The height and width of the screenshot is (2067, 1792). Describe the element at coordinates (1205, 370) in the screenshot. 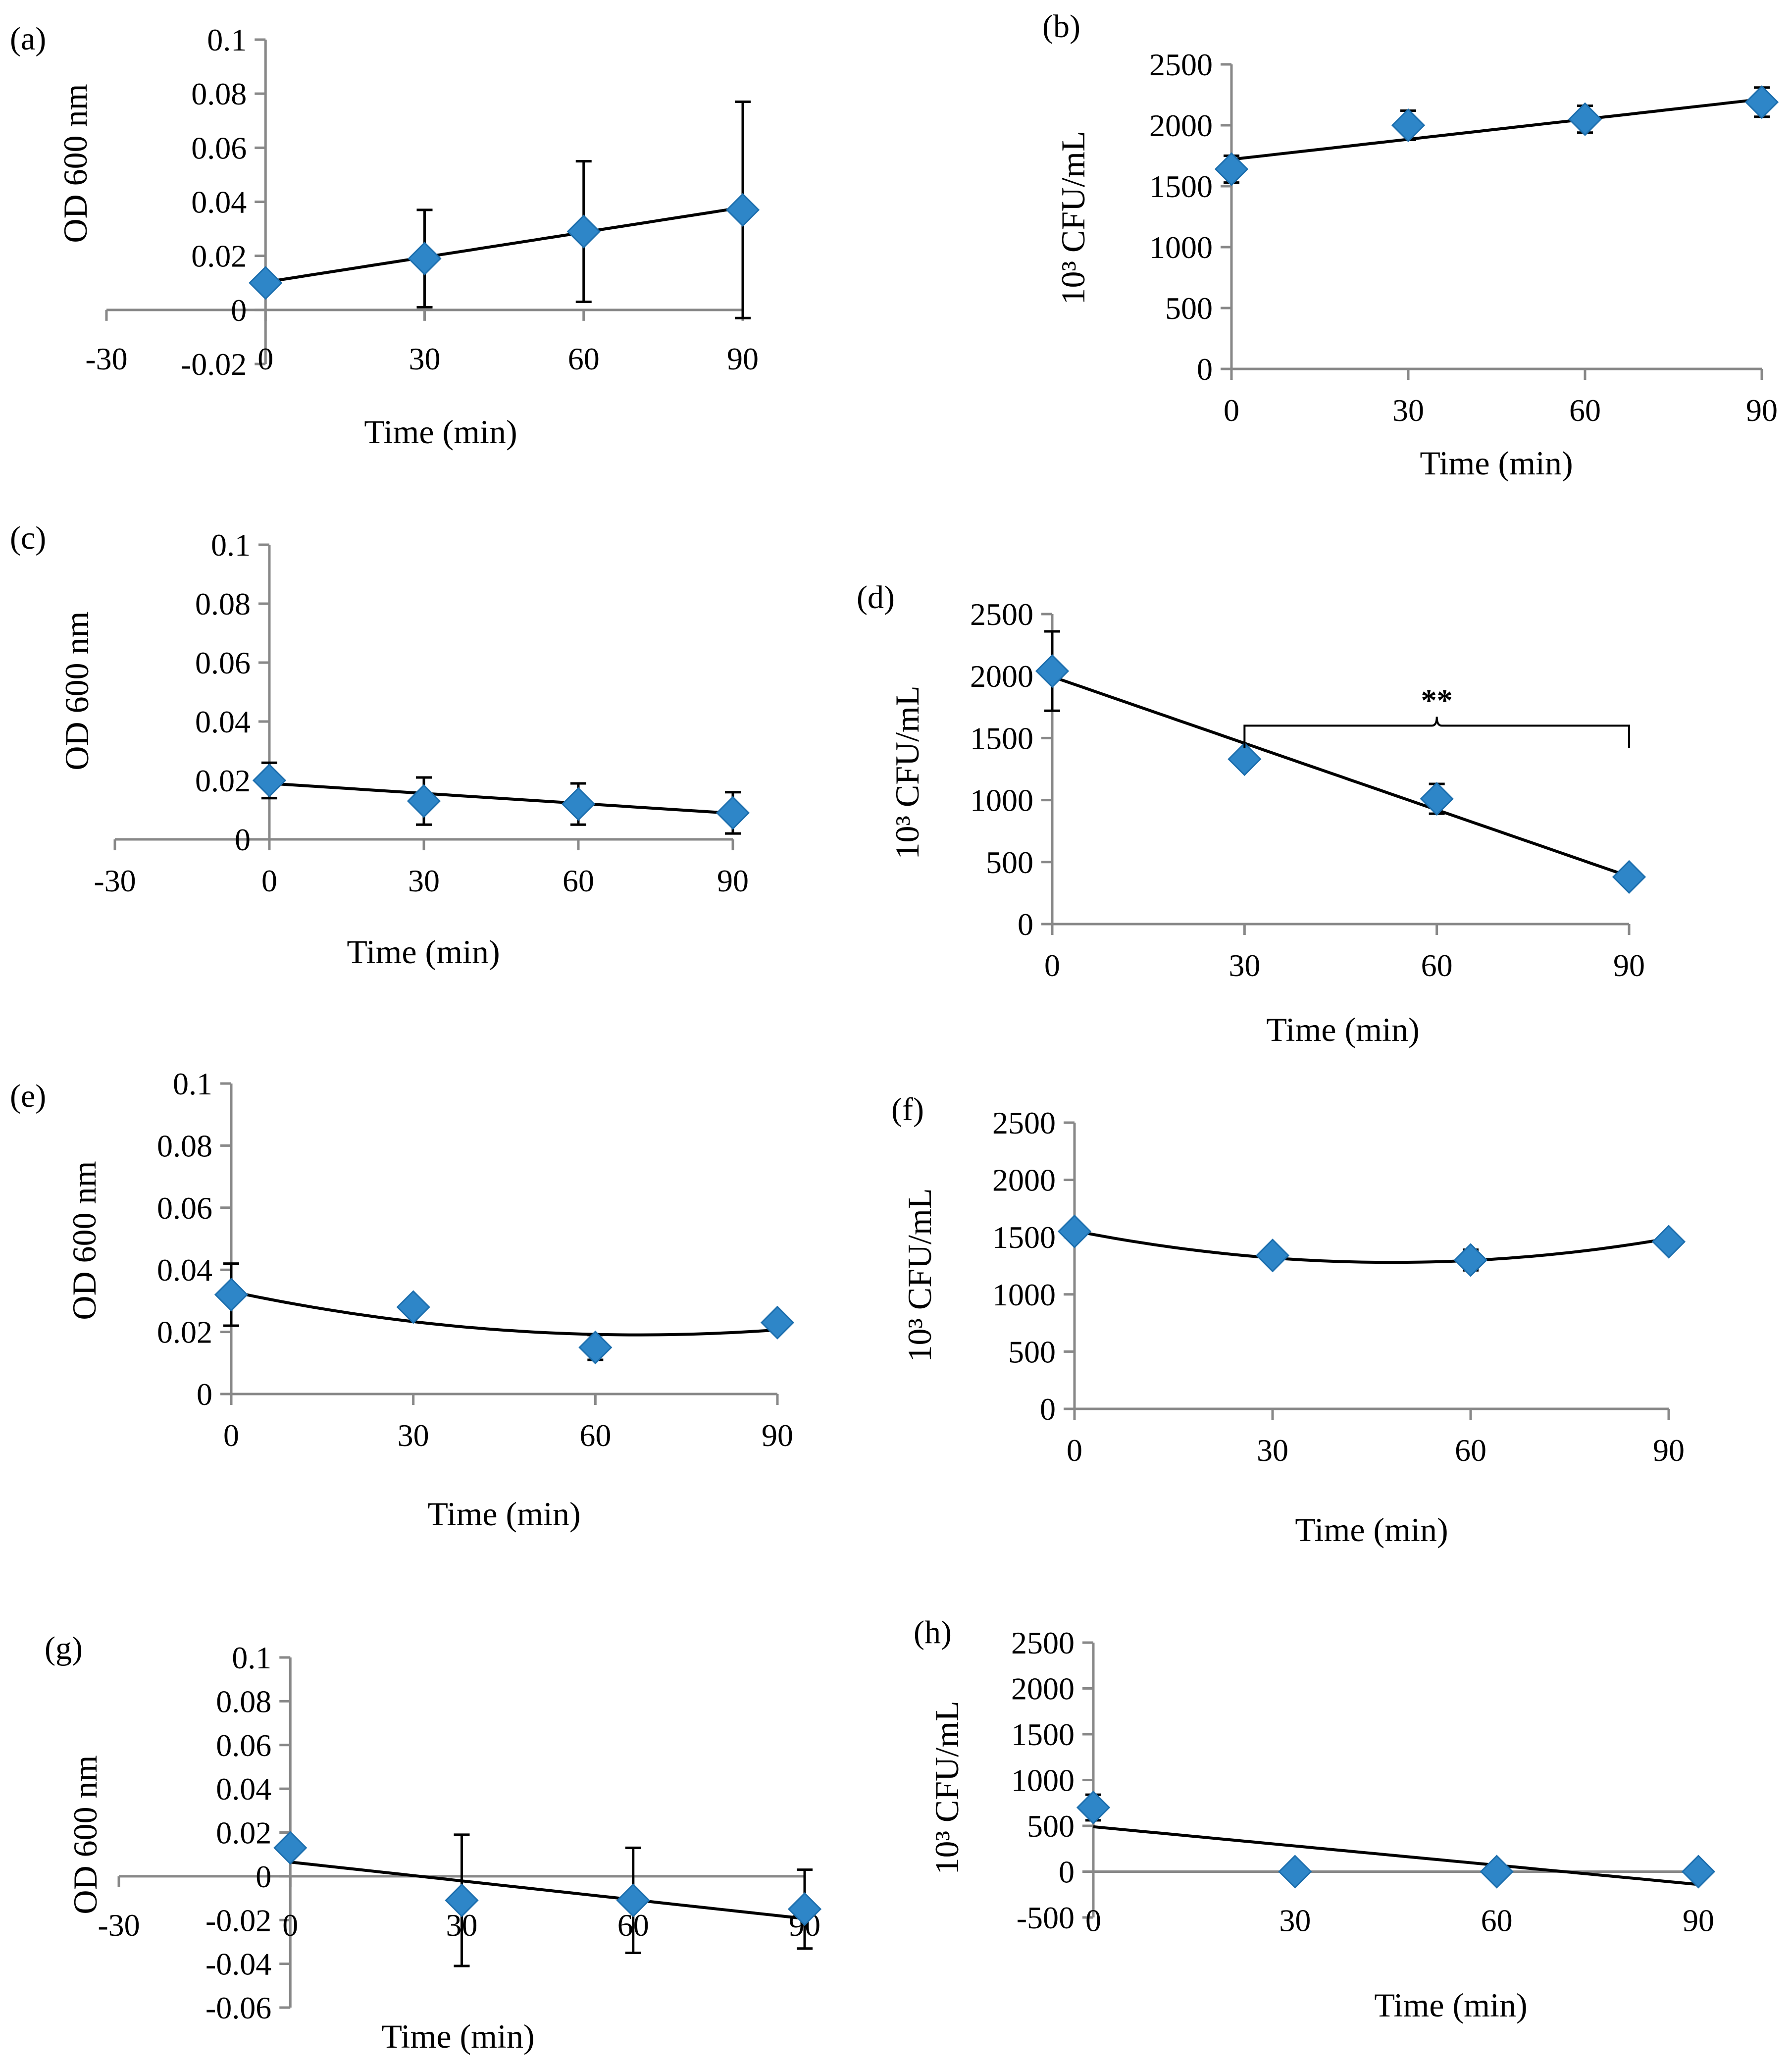

I see `panel-b-ytick-label: 0` at that location.